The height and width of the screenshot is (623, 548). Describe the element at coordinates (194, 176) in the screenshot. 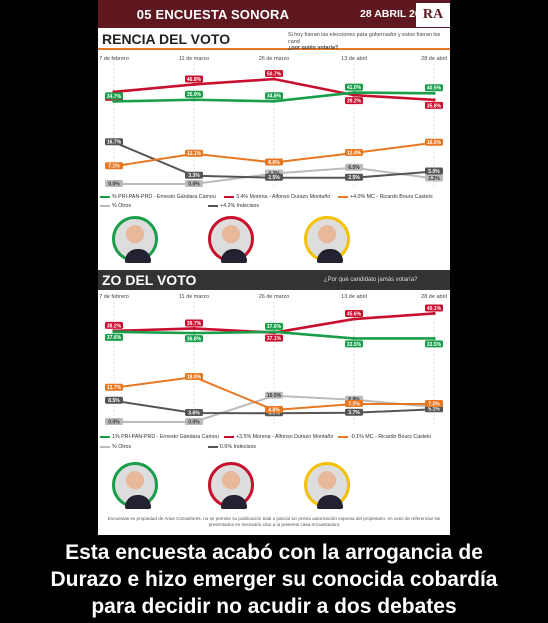

I see `data-label-indecisos: 3.3%` at that location.